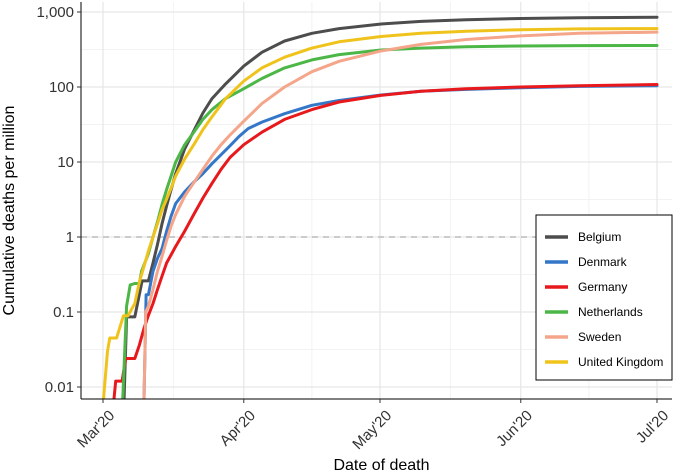  Describe the element at coordinates (599, 237) in the screenshot. I see `legend-label-belgium: Belgium` at that location.